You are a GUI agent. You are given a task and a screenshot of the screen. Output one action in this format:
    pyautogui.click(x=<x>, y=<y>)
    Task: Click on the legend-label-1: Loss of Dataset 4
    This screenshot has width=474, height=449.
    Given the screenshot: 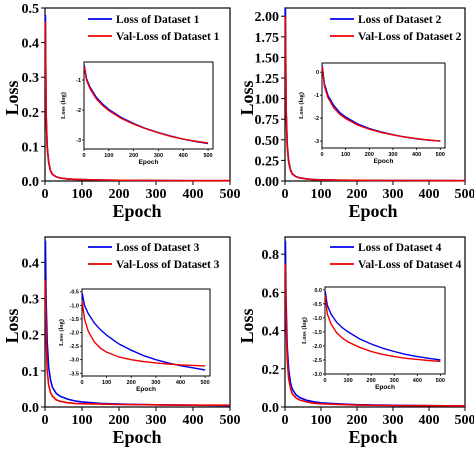 What is the action you would take?
    pyautogui.click(x=400, y=248)
    